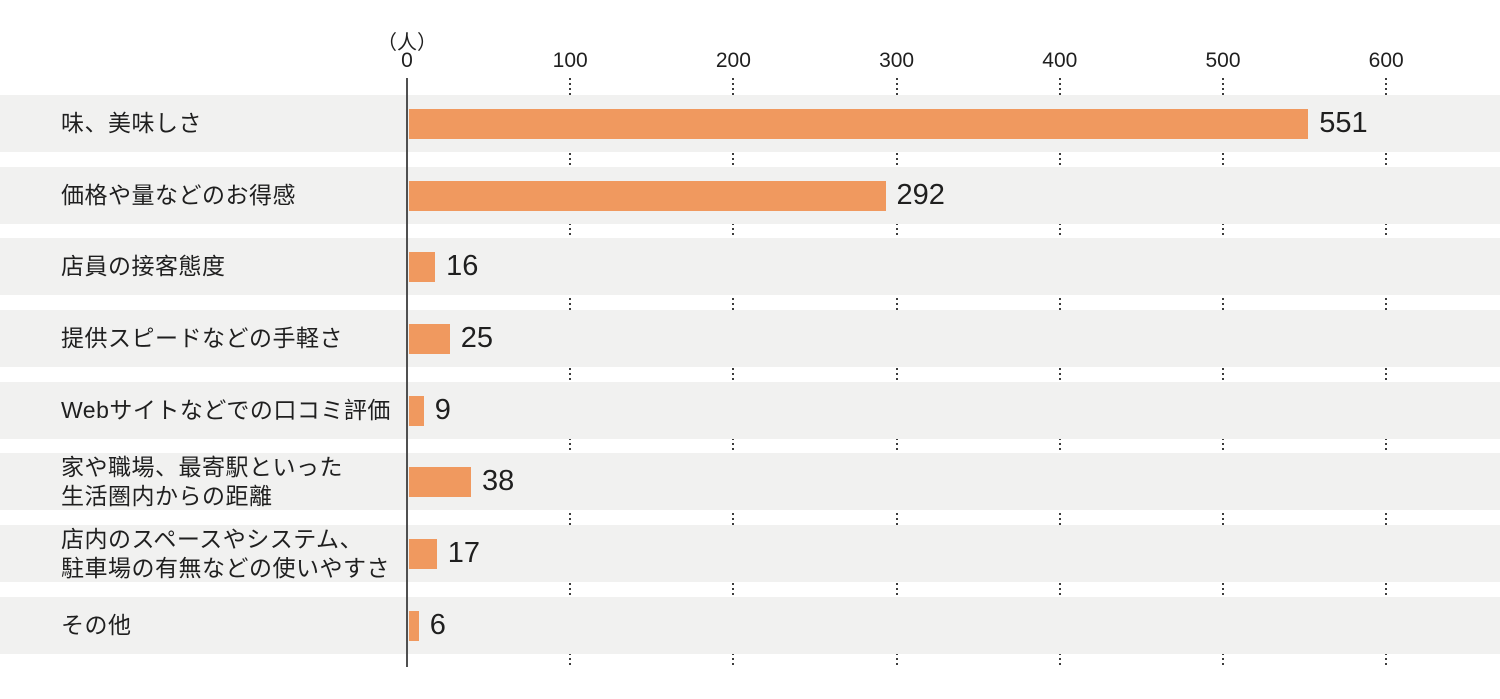  I want to click on category-label: その他, so click(96, 625).